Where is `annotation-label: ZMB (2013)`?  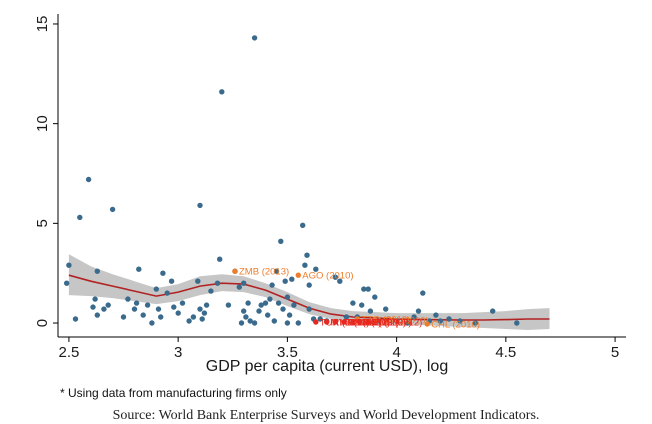 annotation-label: ZMB (2013) is located at coordinates (264, 272).